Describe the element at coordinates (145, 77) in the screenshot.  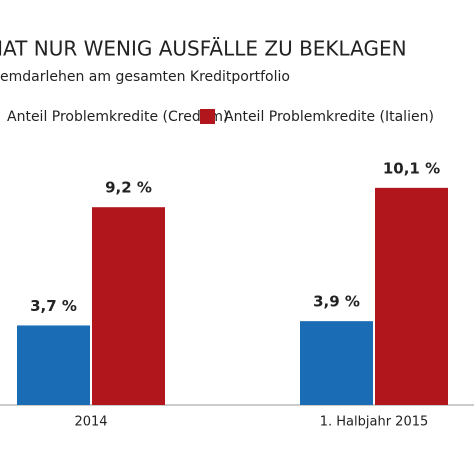
I see `chart-subtitle: emdarlehen am gesamten Kreditportfolio` at that location.